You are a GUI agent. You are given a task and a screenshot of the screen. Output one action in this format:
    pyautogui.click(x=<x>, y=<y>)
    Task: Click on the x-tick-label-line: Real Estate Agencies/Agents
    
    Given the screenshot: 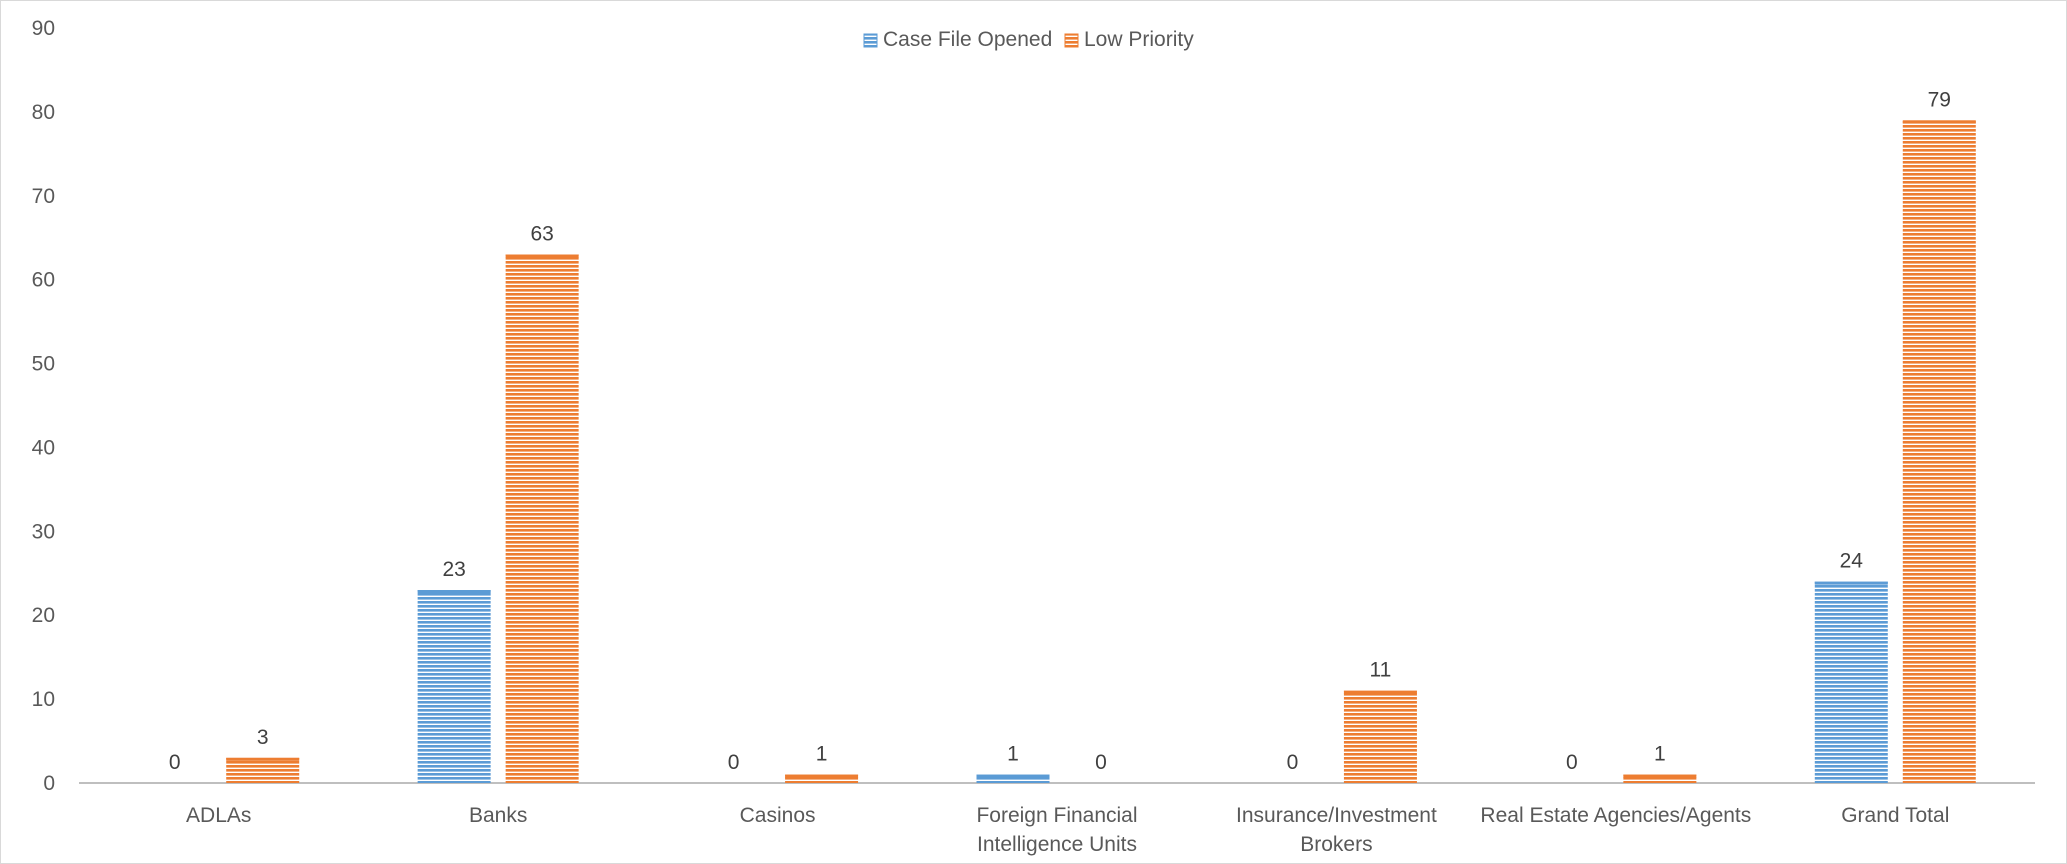 What is the action you would take?
    pyautogui.click(x=1615, y=815)
    